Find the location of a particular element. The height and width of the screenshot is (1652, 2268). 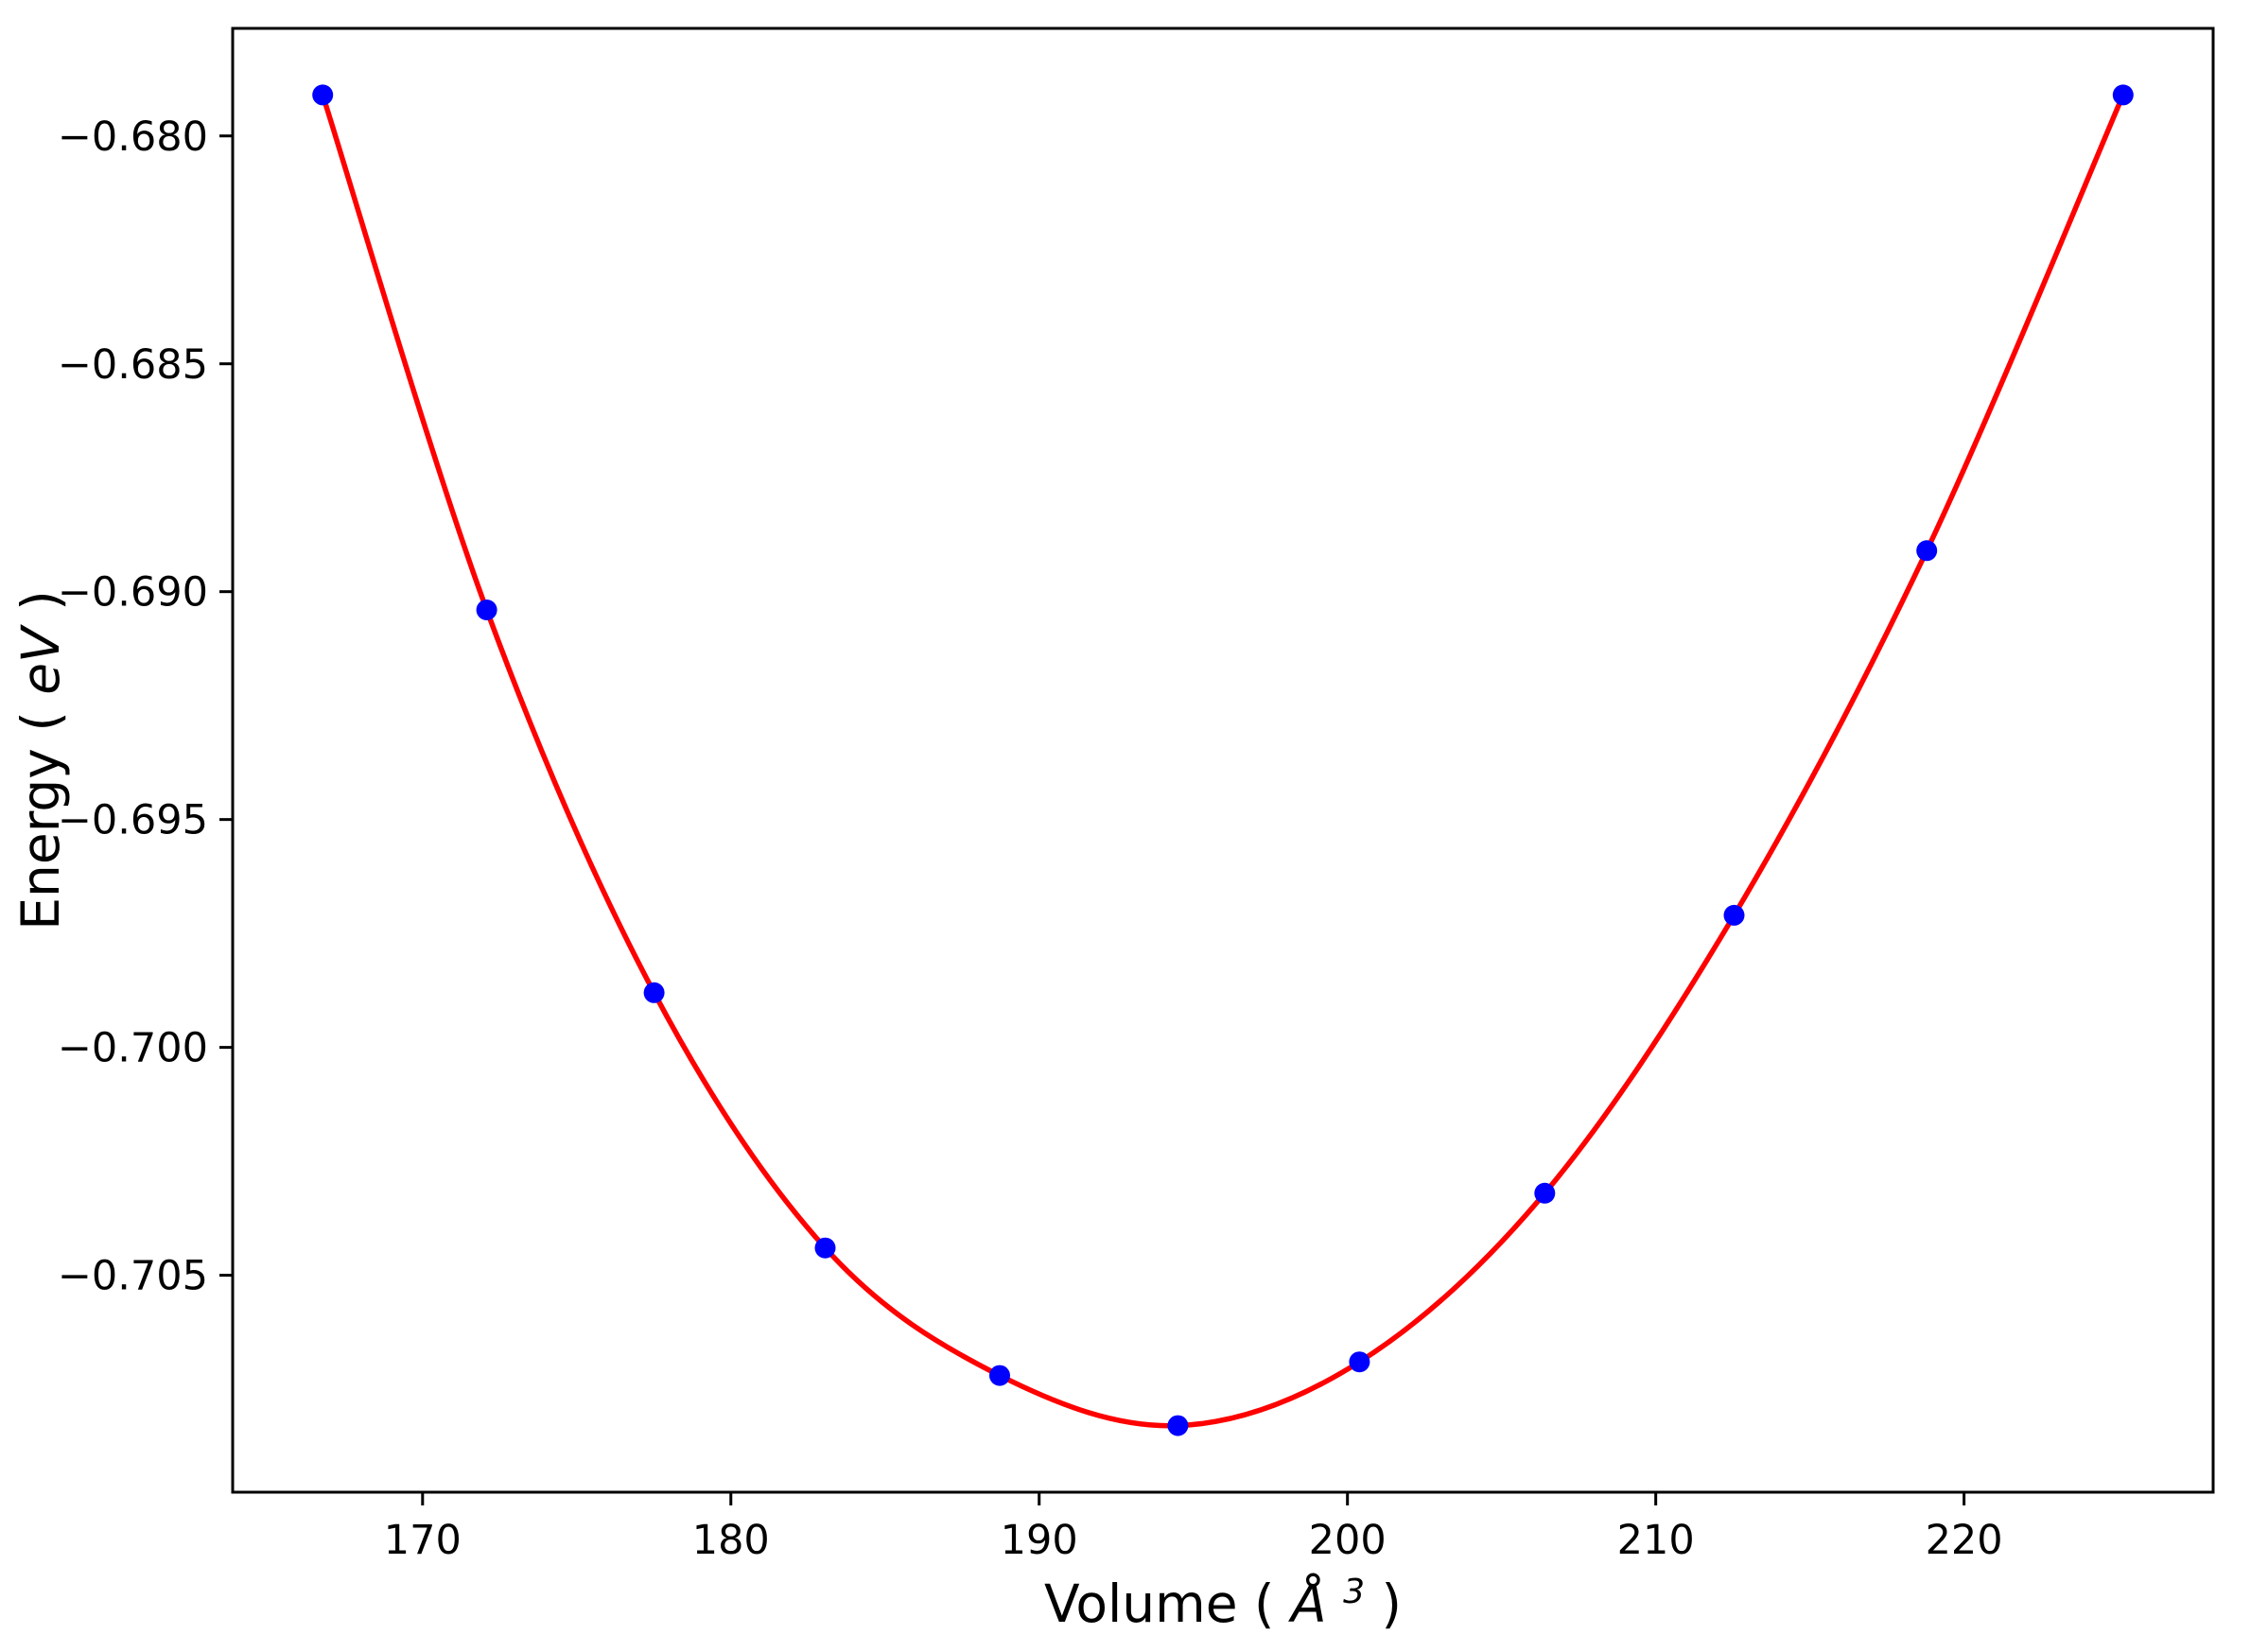

y-axis-label-prefix: Energy ( is located at coordinates (40, 821).